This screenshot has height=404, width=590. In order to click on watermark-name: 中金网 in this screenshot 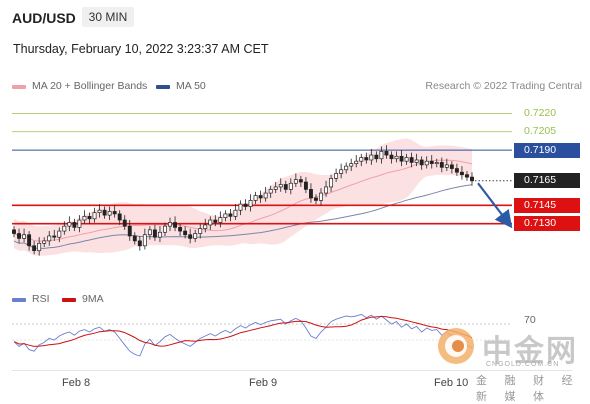, I will do `click(530, 351)`.